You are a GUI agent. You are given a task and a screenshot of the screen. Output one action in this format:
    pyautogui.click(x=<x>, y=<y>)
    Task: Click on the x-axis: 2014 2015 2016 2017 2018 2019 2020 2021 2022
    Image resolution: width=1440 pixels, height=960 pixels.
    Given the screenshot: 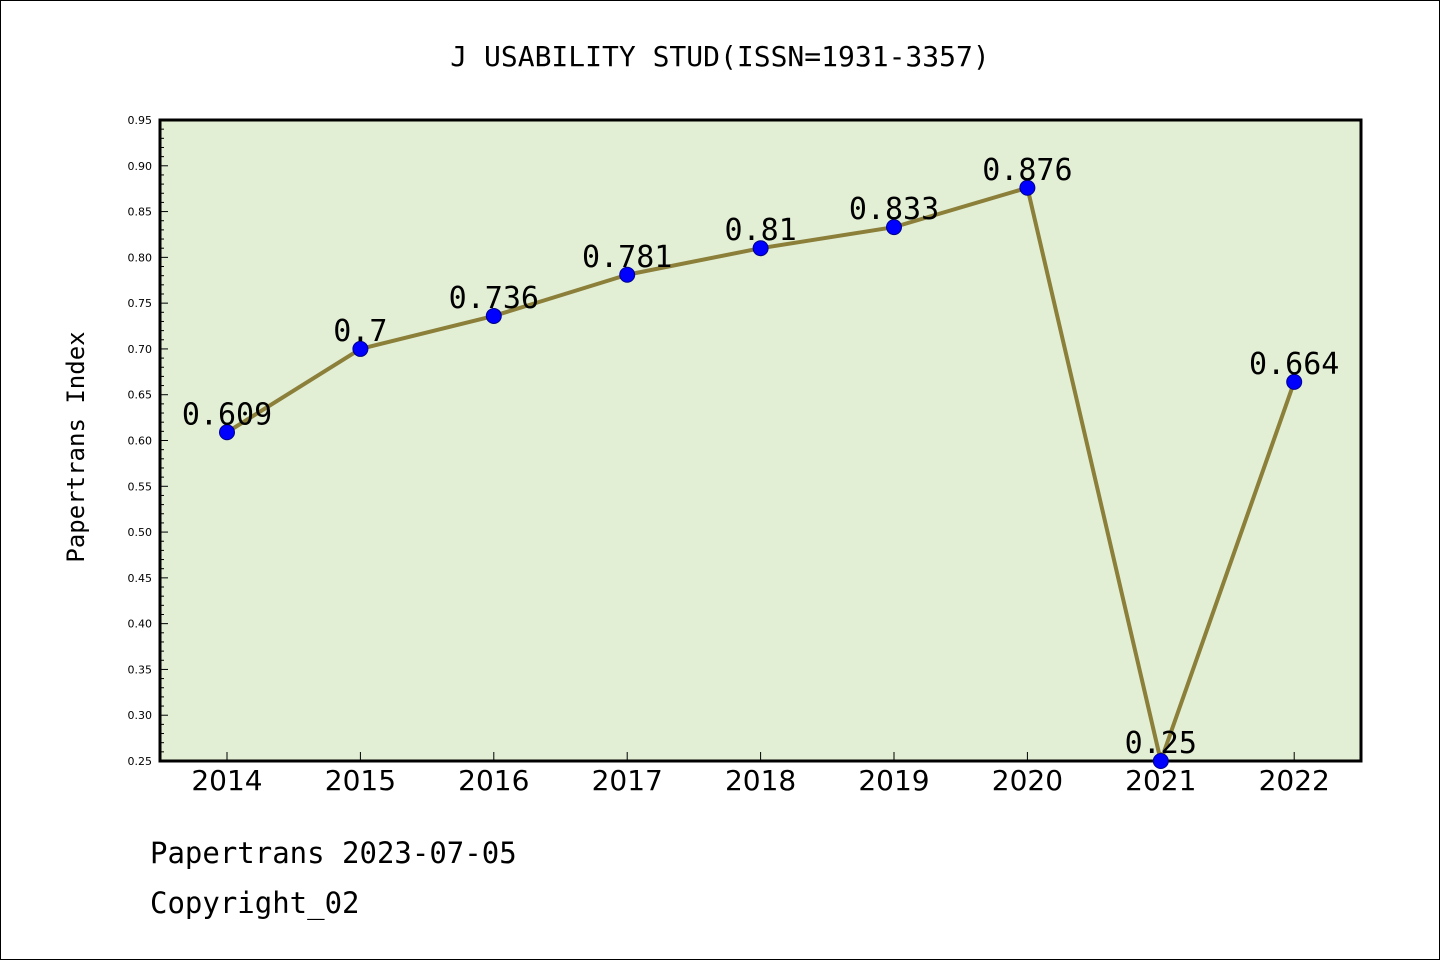 What is the action you would take?
    pyautogui.click(x=760, y=774)
    